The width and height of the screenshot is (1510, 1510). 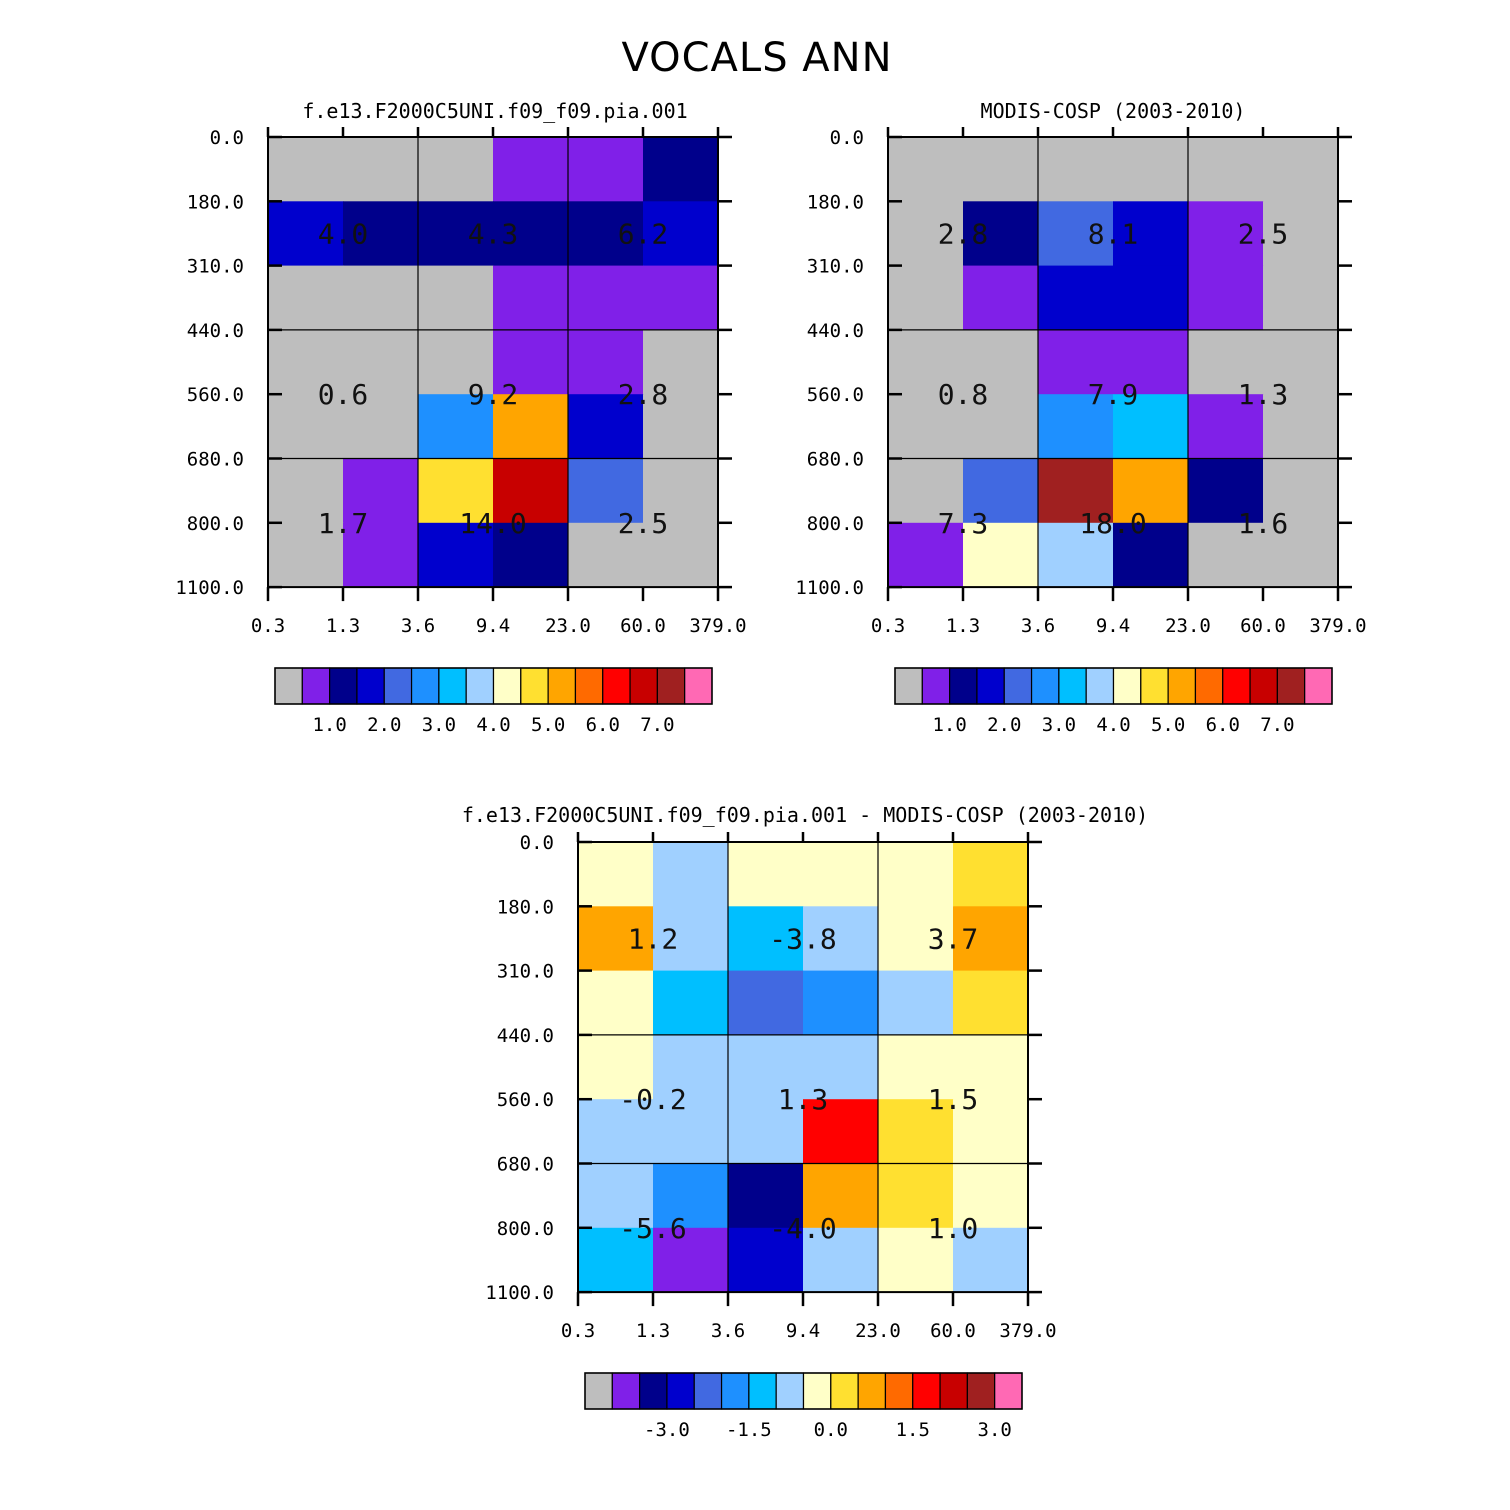 What do you see at coordinates (227, 138) in the screenshot?
I see `y-tick-label: 0.0` at bounding box center [227, 138].